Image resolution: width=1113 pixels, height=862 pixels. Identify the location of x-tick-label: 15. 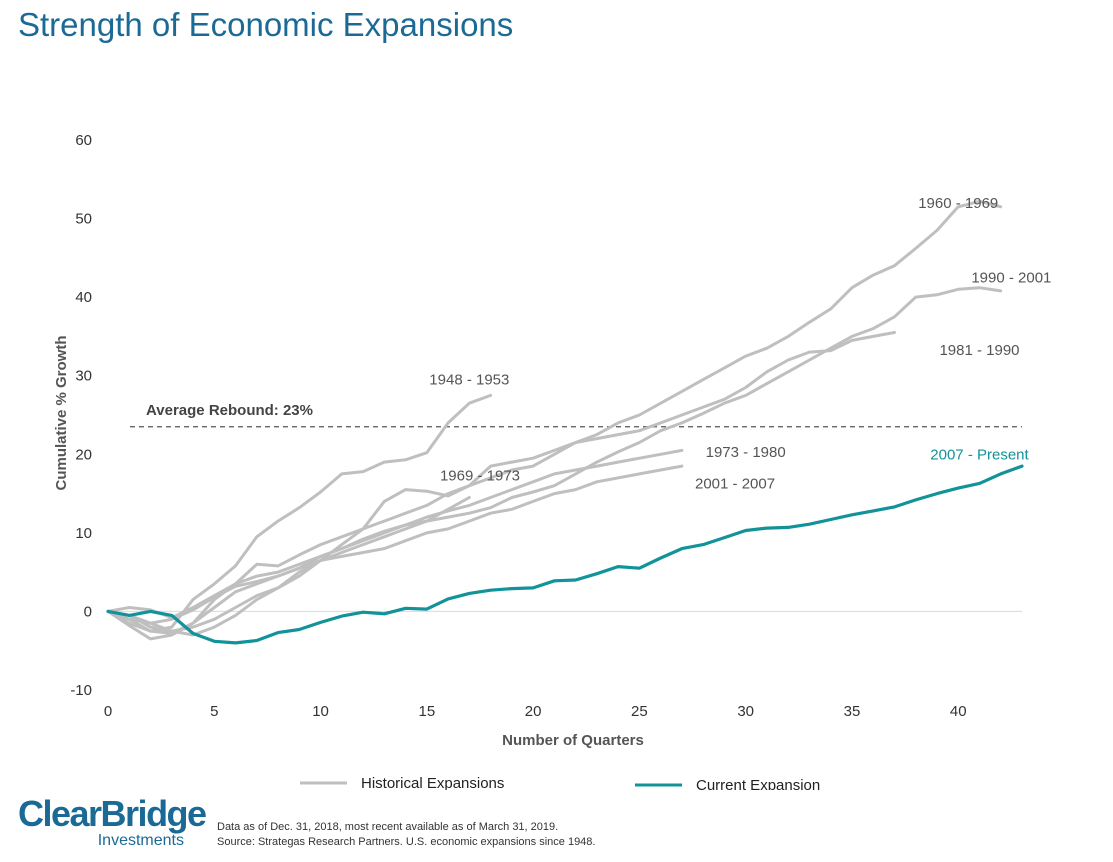
(426, 711).